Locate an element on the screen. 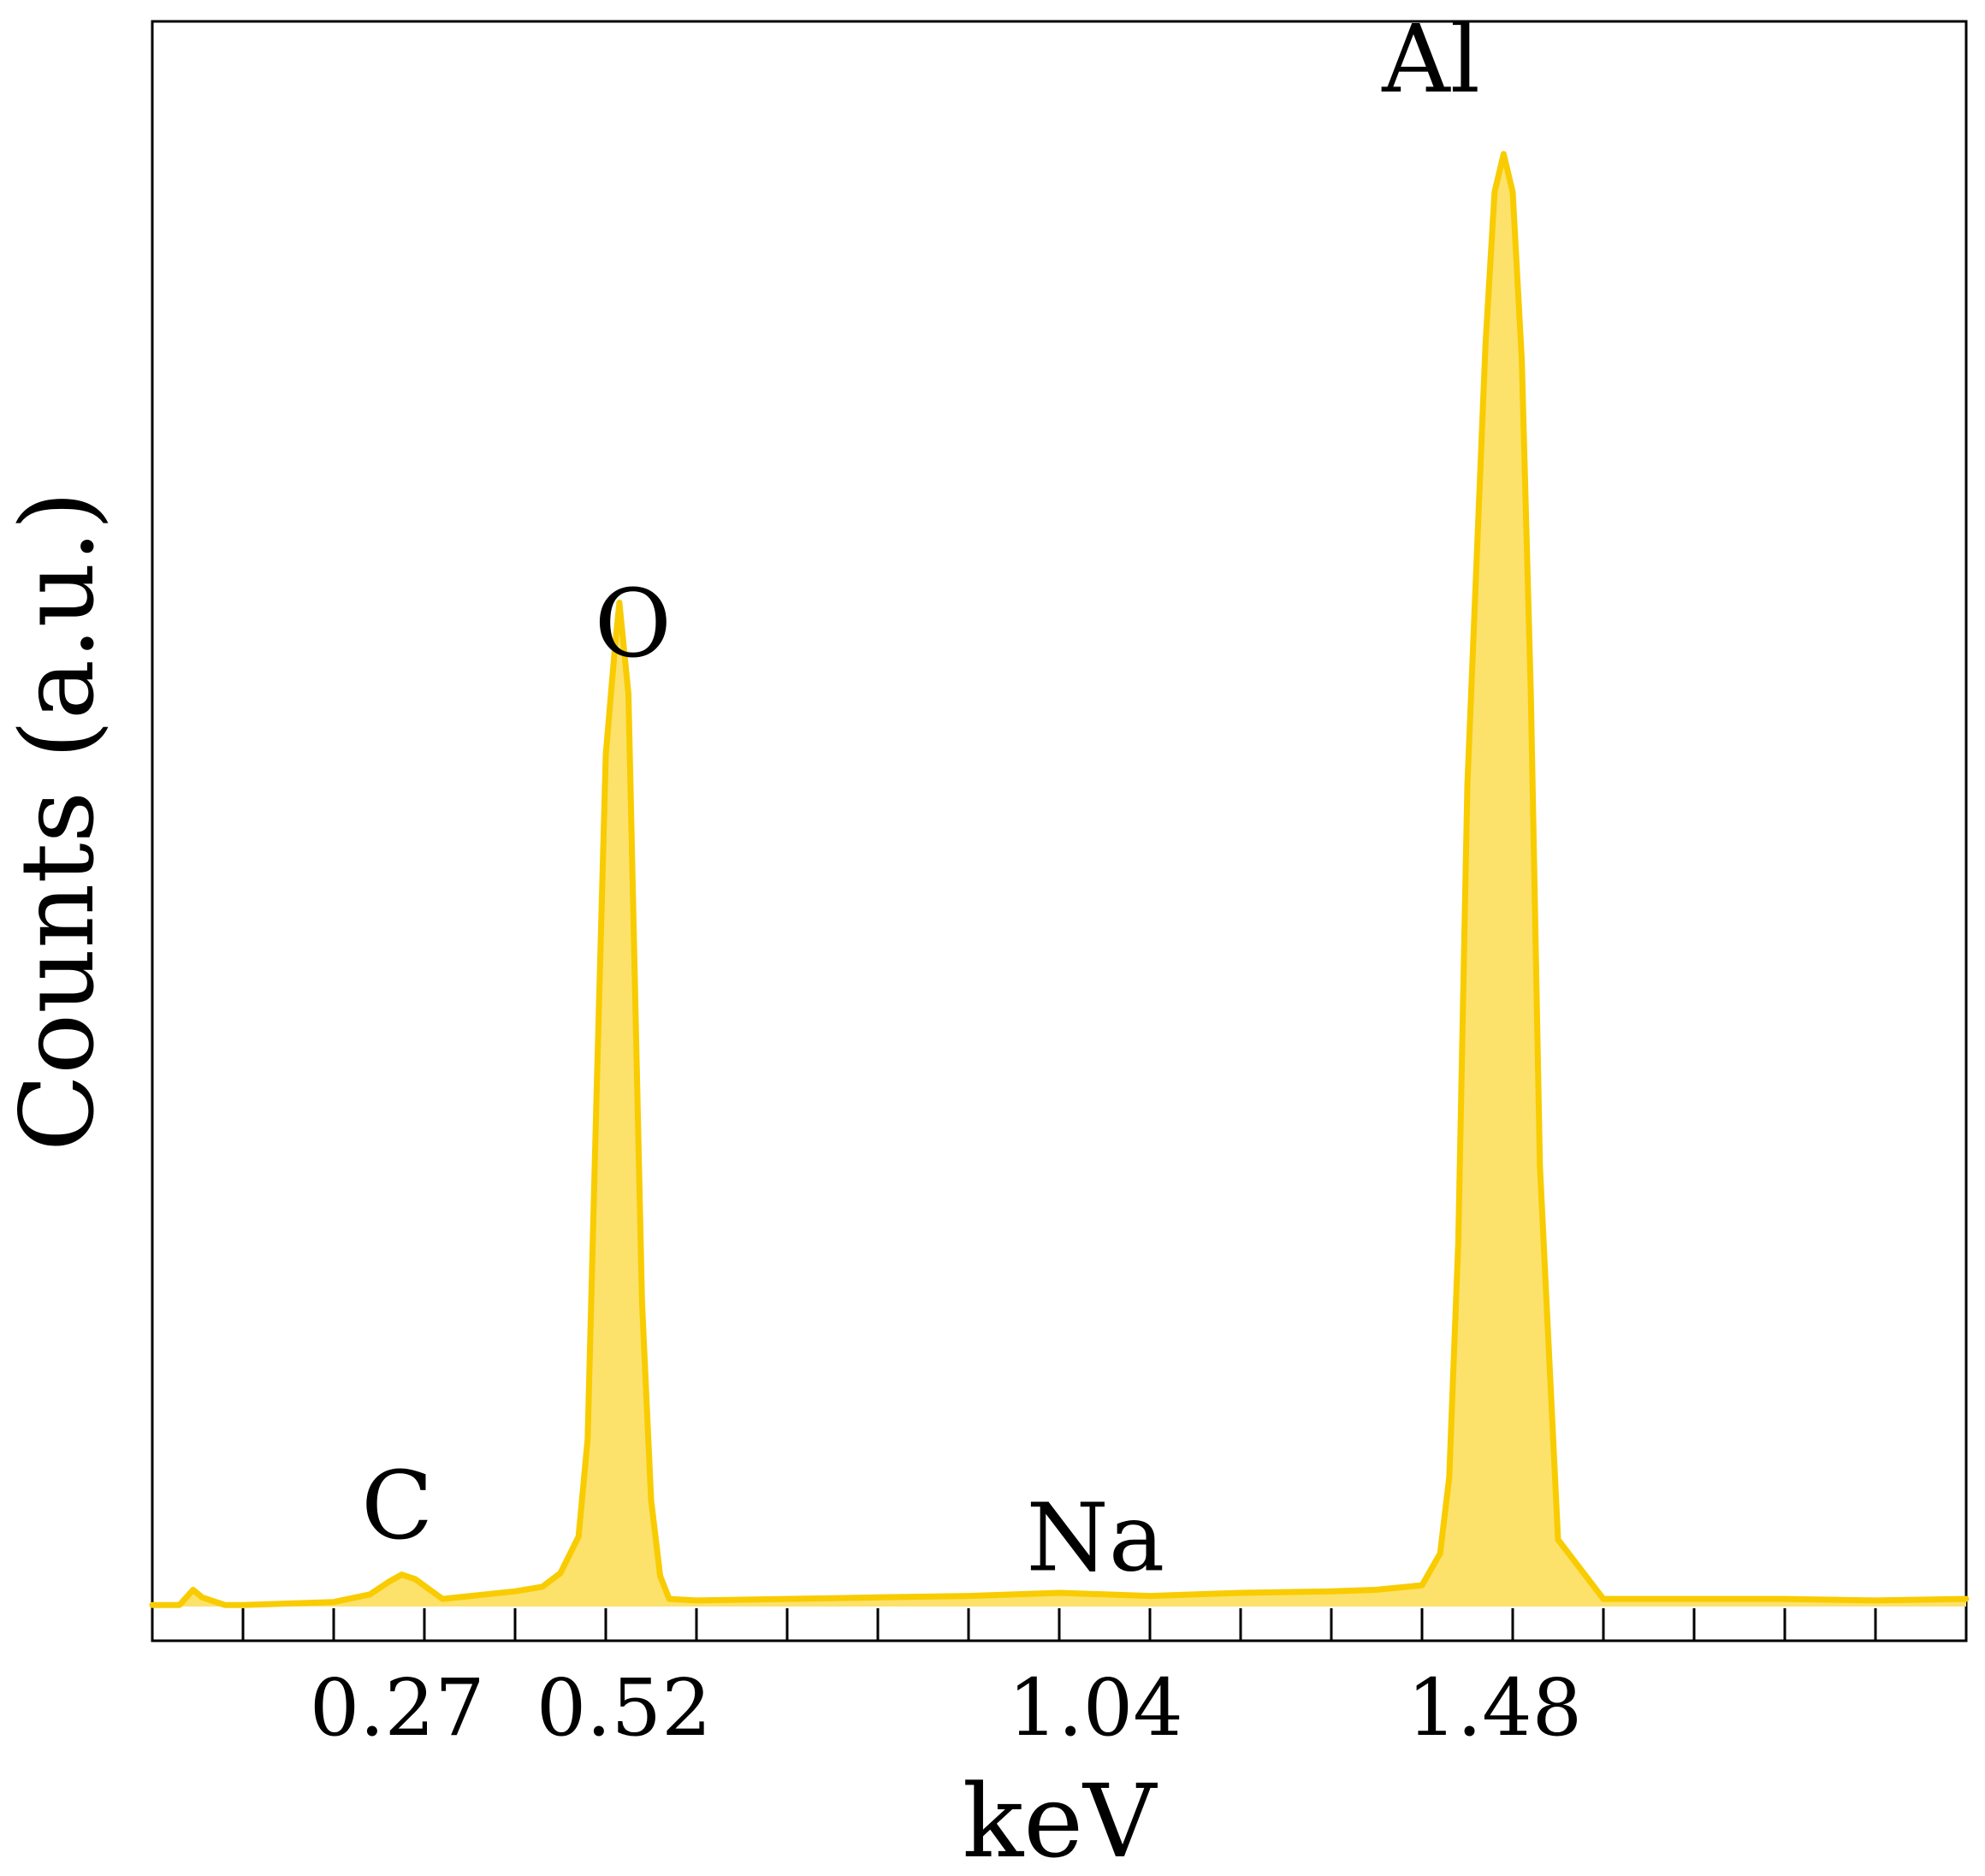 This screenshot has width=1985, height=1876. x-tick-label: 0.27 is located at coordinates (397, 1708).